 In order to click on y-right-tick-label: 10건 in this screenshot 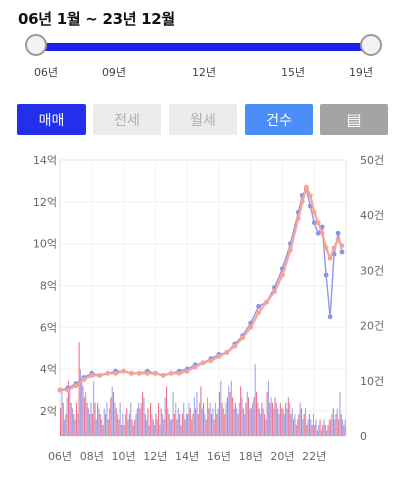, I will do `click(372, 381)`.